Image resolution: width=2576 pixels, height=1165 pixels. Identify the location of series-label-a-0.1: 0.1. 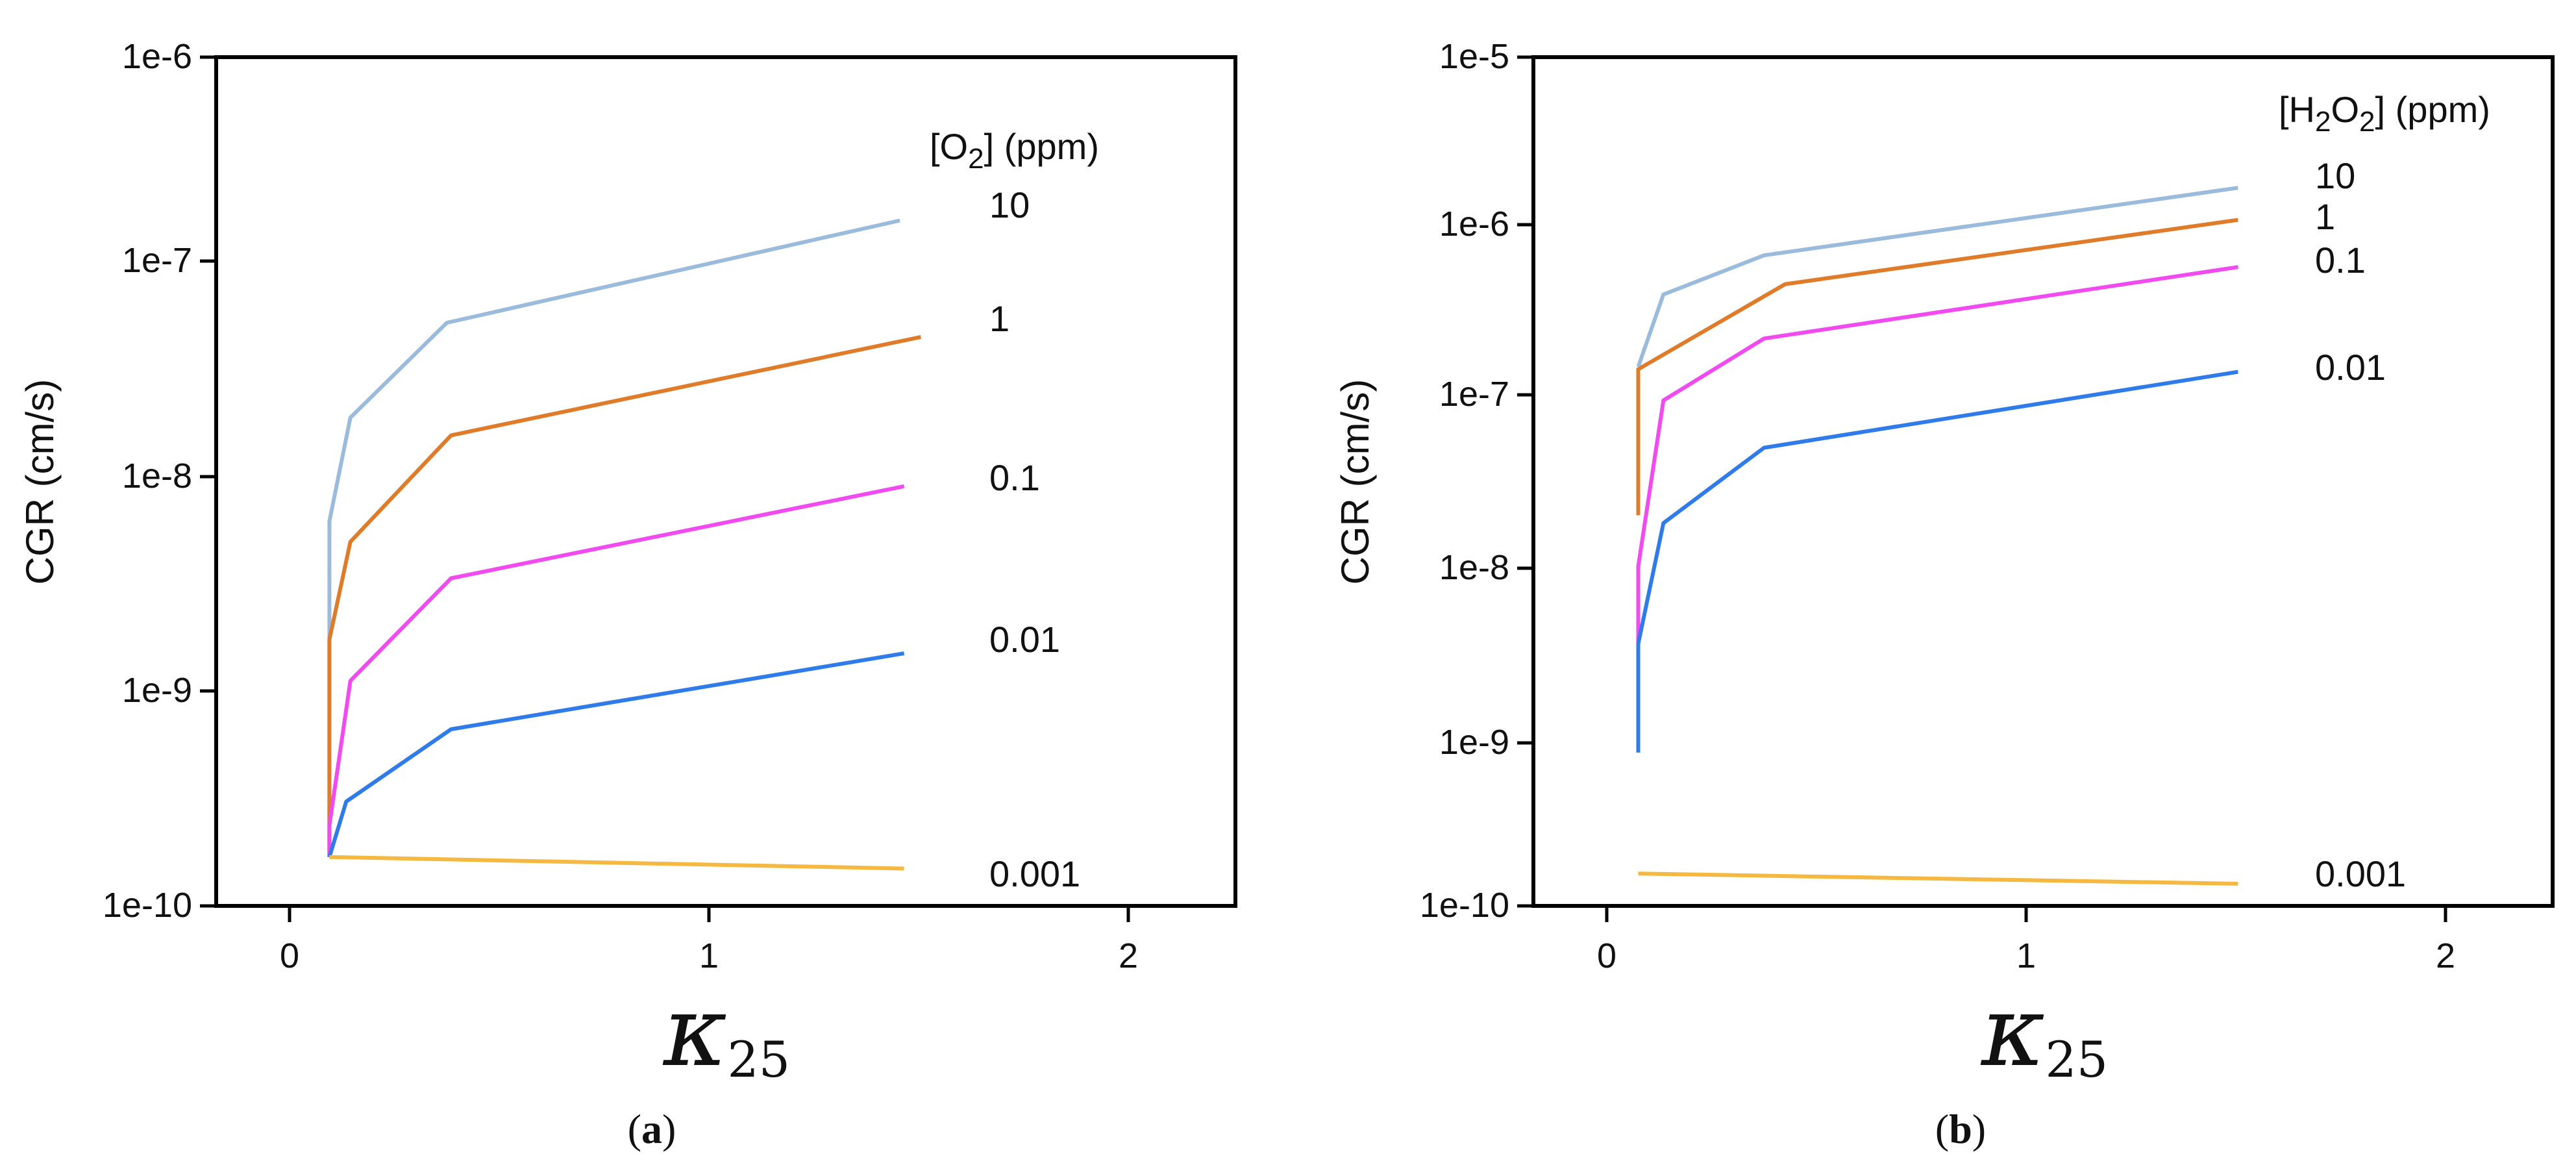
(1014, 478).